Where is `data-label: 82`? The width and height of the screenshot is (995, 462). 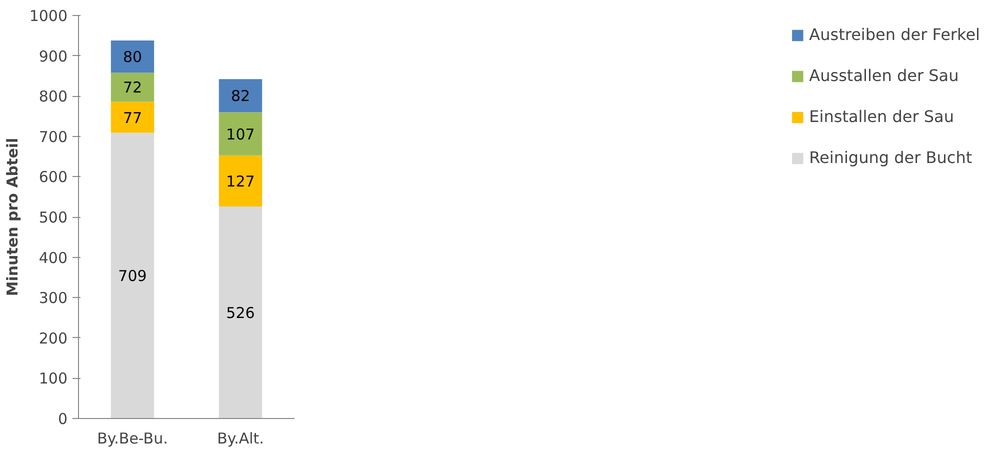
data-label: 82 is located at coordinates (240, 96).